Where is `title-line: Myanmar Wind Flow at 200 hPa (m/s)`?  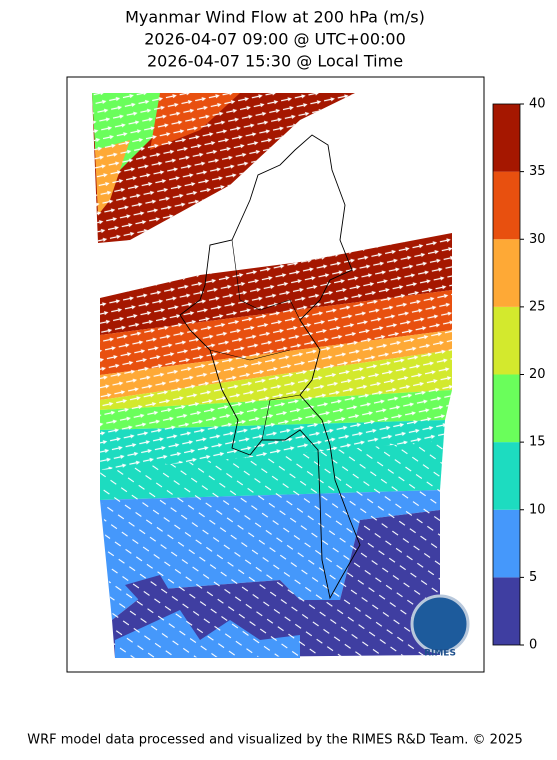
title-line: Myanmar Wind Flow at 200 hPa (m/s) is located at coordinates (275, 17).